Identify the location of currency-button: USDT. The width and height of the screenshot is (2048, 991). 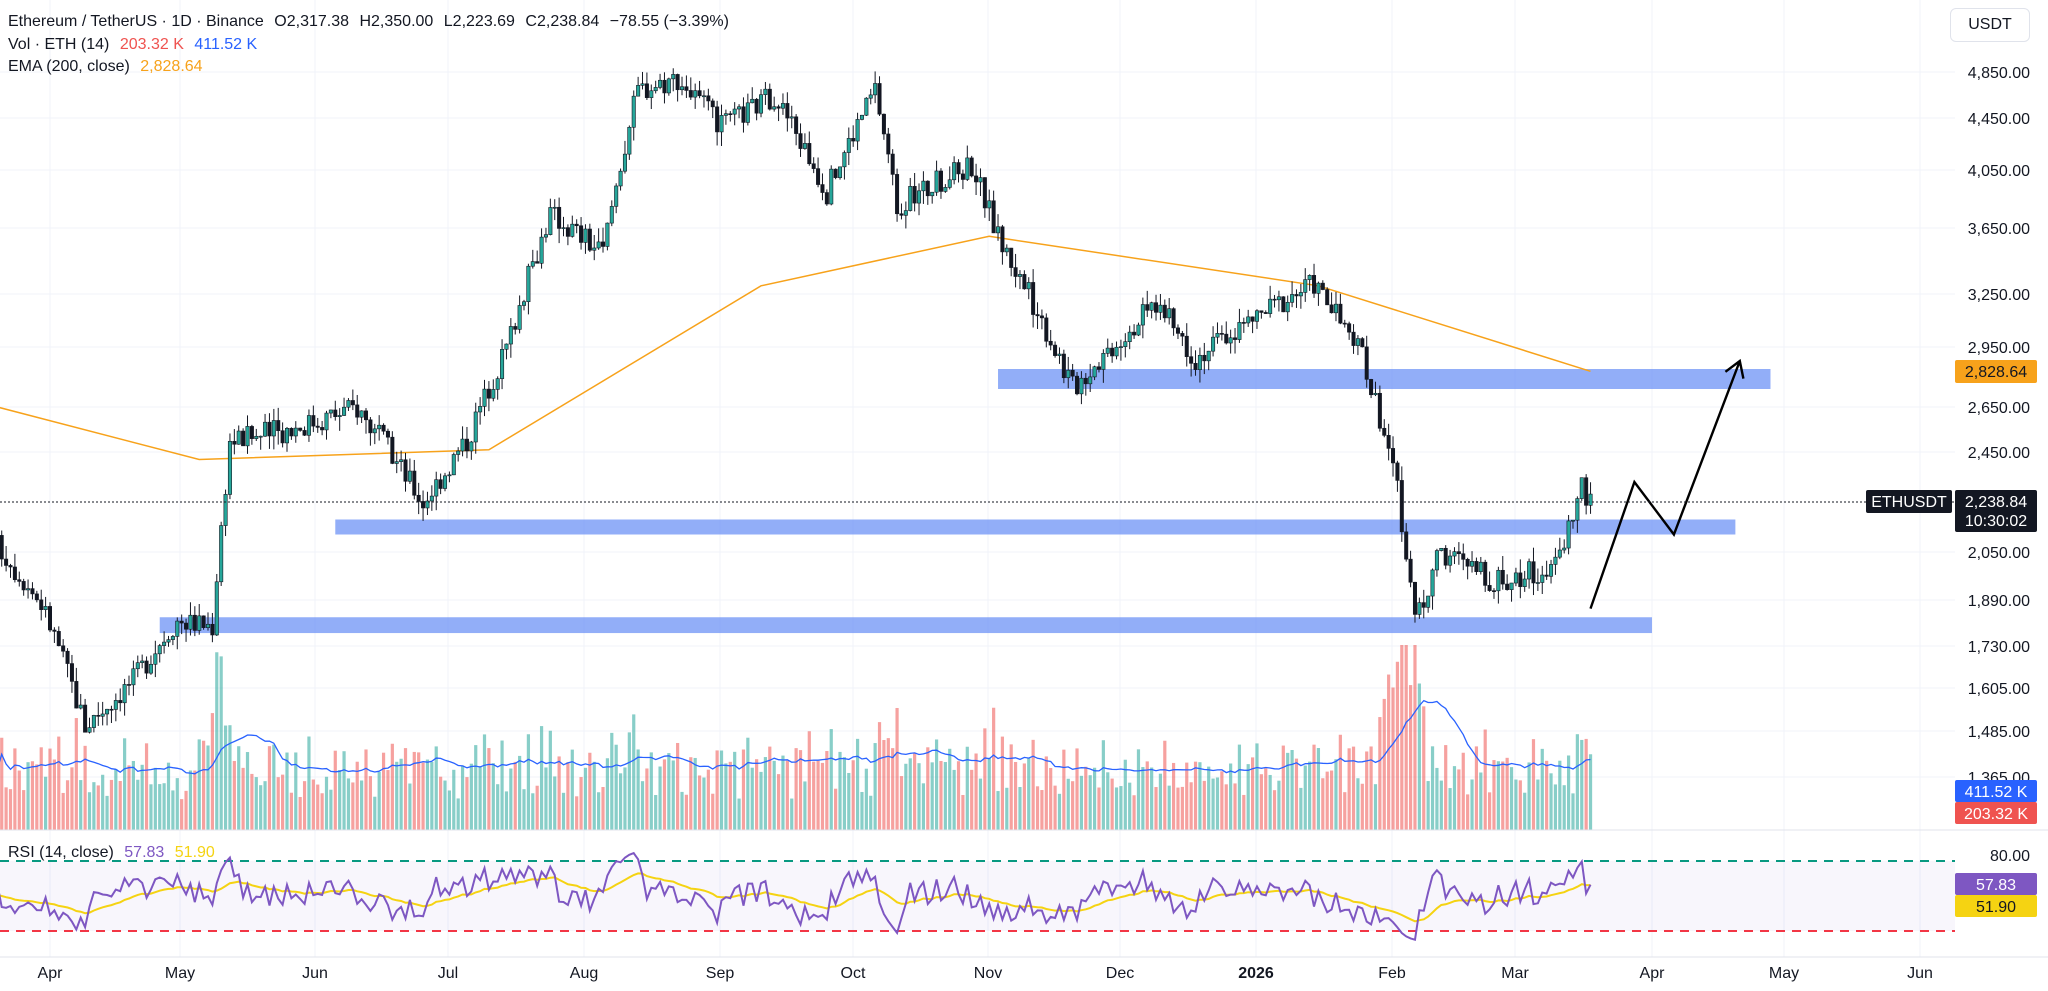
(1990, 25).